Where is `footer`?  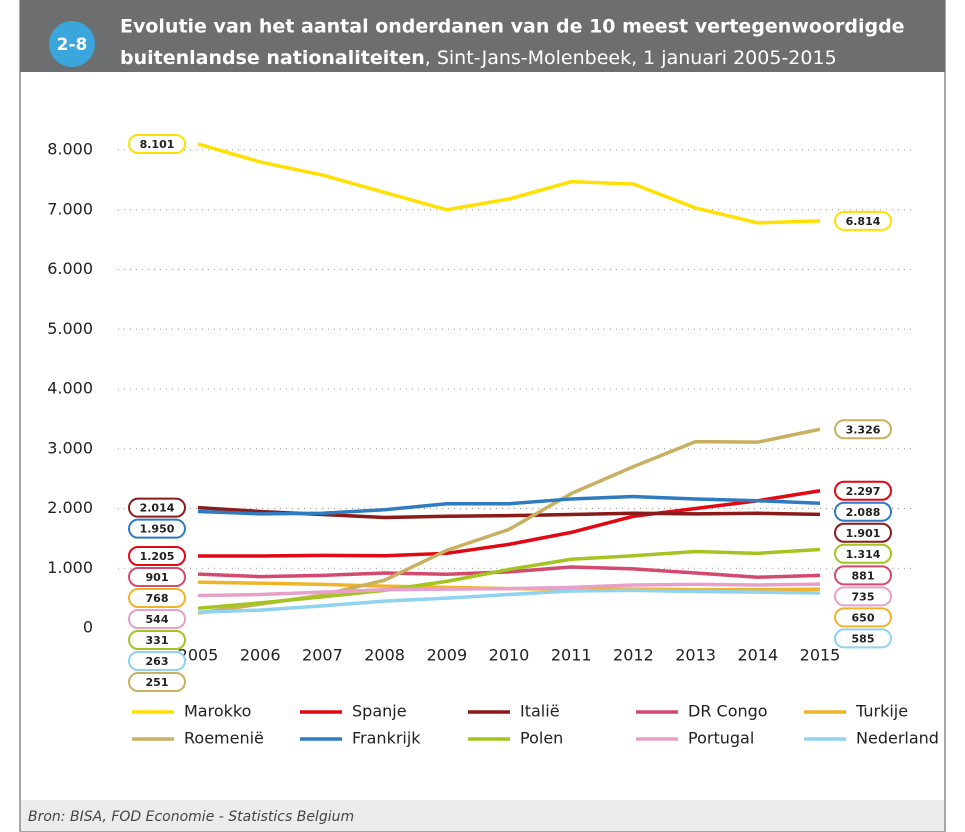
footer is located at coordinates (482, 815).